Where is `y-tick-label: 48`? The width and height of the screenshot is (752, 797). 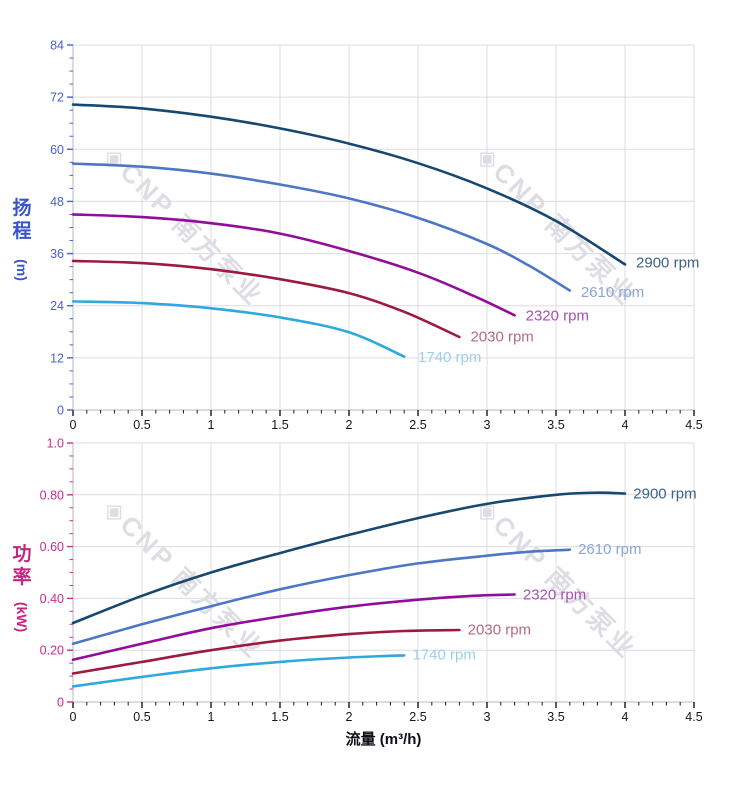 y-tick-label: 48 is located at coordinates (57, 202).